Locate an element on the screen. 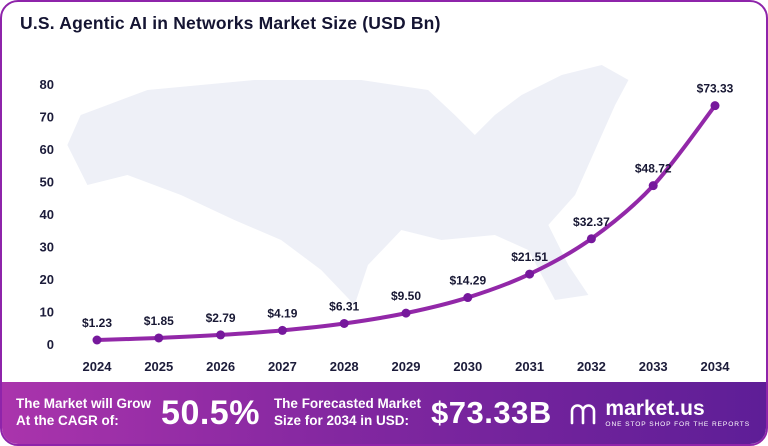 This screenshot has width=768, height=446. y-tick-label: 50 is located at coordinates (47, 182).